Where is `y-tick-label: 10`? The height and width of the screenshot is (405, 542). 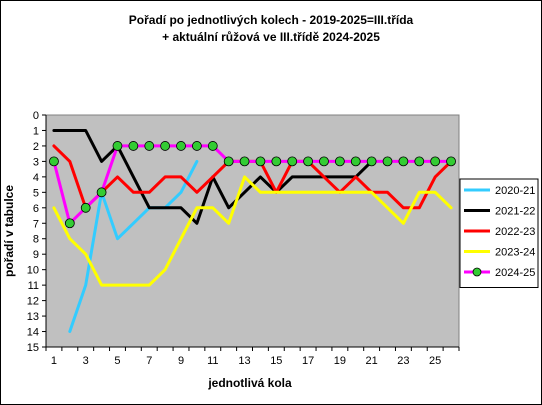 y-tick-label: 10 is located at coordinates (33, 271).